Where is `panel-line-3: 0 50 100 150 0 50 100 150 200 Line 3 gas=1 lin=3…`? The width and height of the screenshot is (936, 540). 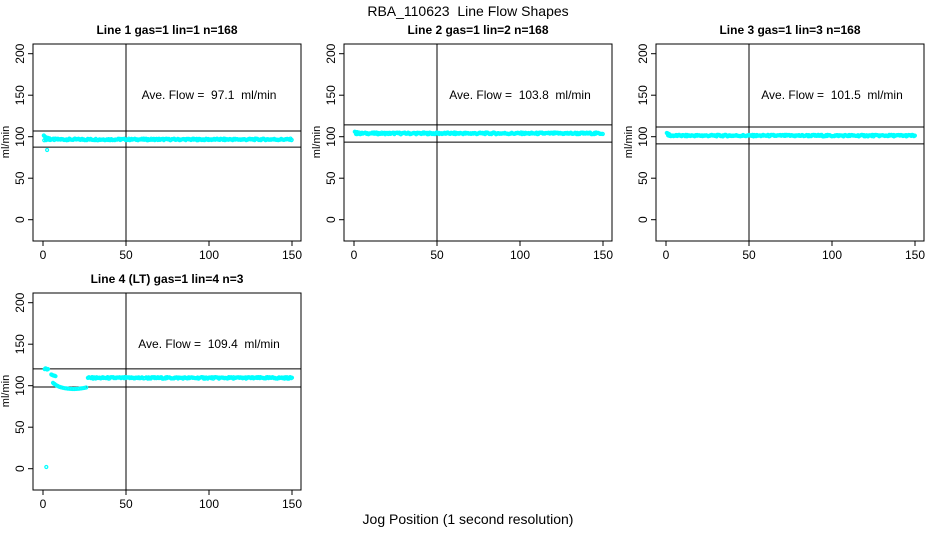 panel-line-3: 0 50 100 150 0 50 100 150 200 Line 3 gas=1 lin=3… is located at coordinates (774, 142).